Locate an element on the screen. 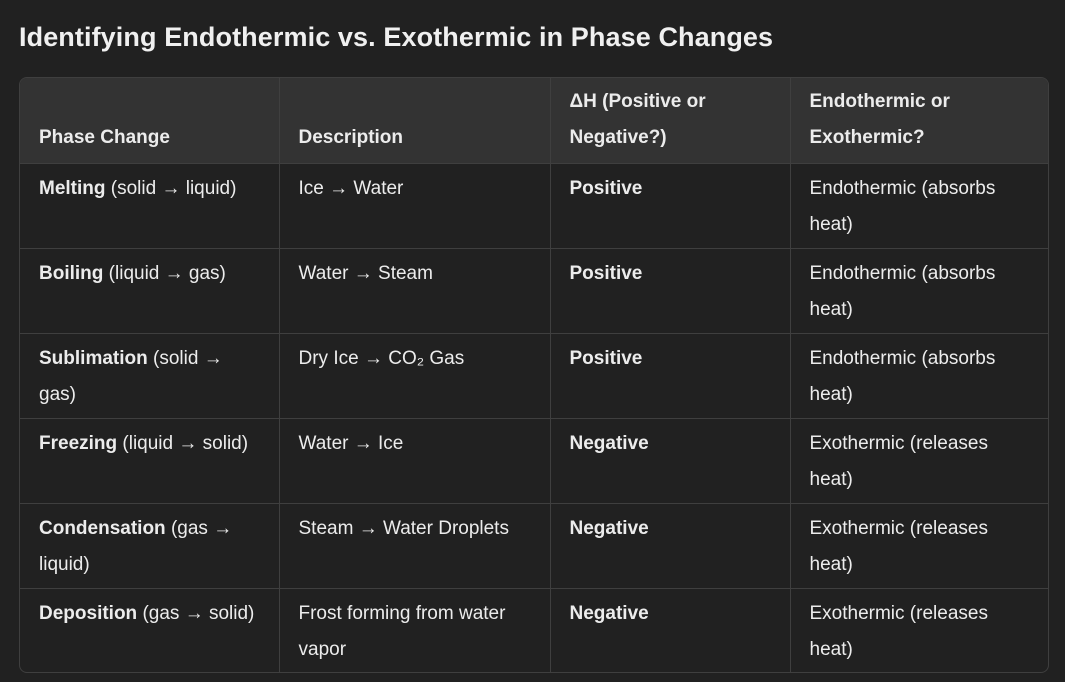 The height and width of the screenshot is (682, 1065). phase-detail: (liquid → gas) is located at coordinates (164, 273).